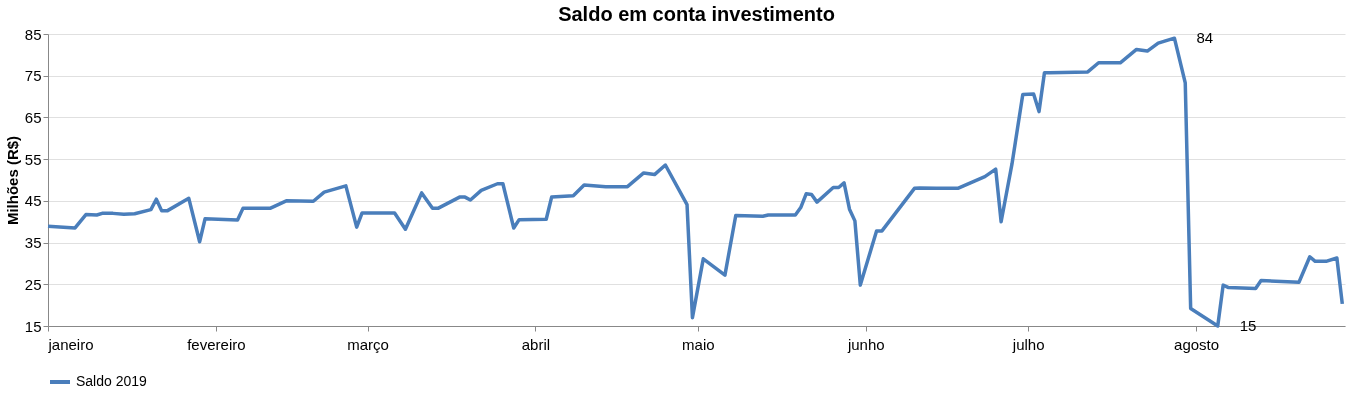 The width and height of the screenshot is (1359, 403). What do you see at coordinates (33, 117) in the screenshot?
I see `y-tick-label: 65` at bounding box center [33, 117].